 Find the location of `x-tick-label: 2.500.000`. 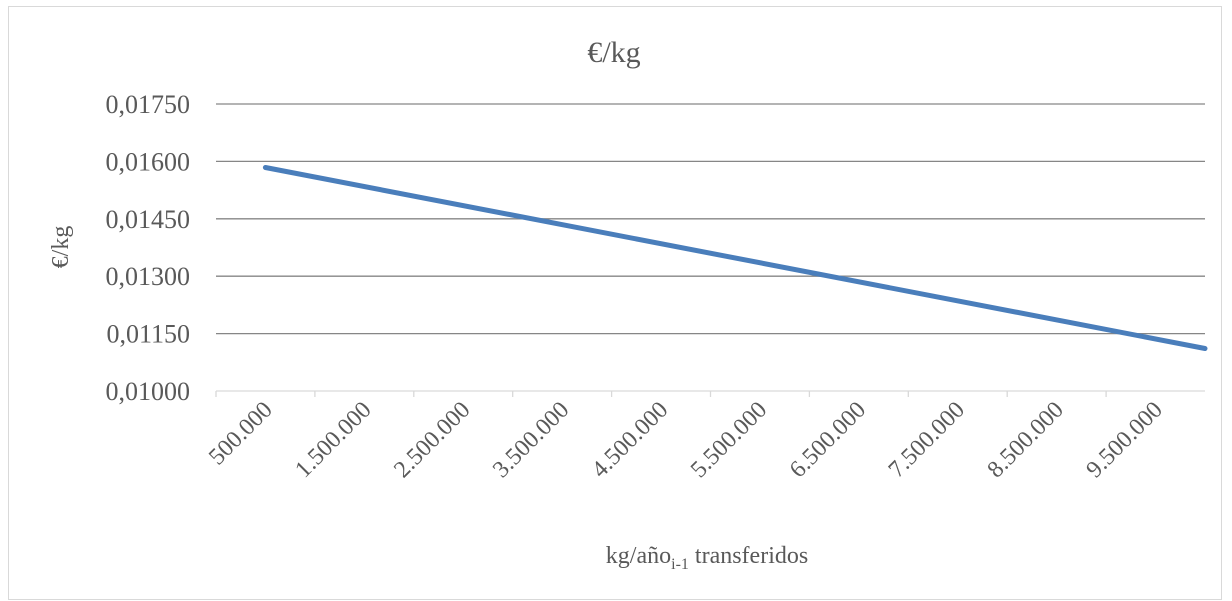

x-tick-label: 2.500.000 is located at coordinates (432, 440).